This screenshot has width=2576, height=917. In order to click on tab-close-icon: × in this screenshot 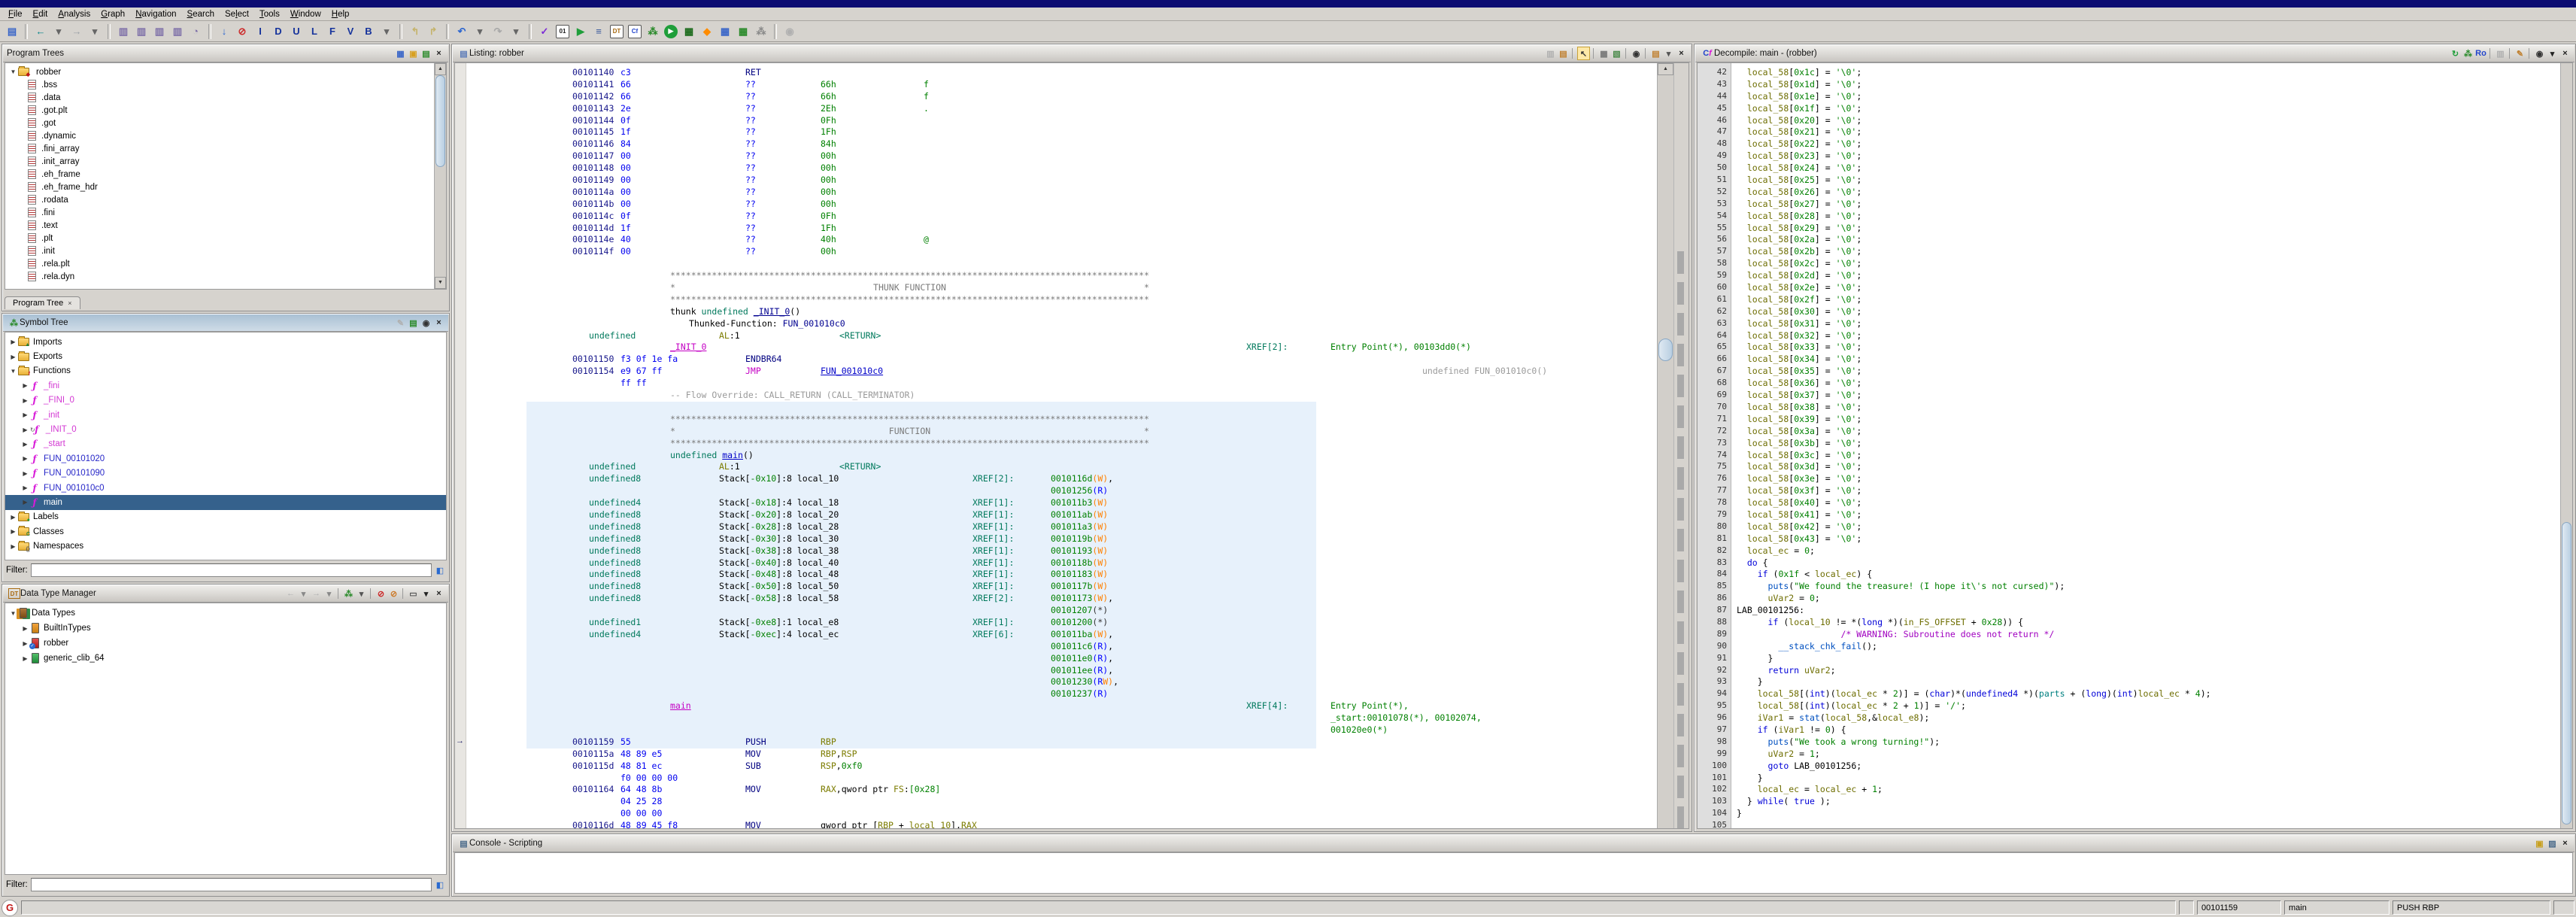, I will do `click(70, 303)`.